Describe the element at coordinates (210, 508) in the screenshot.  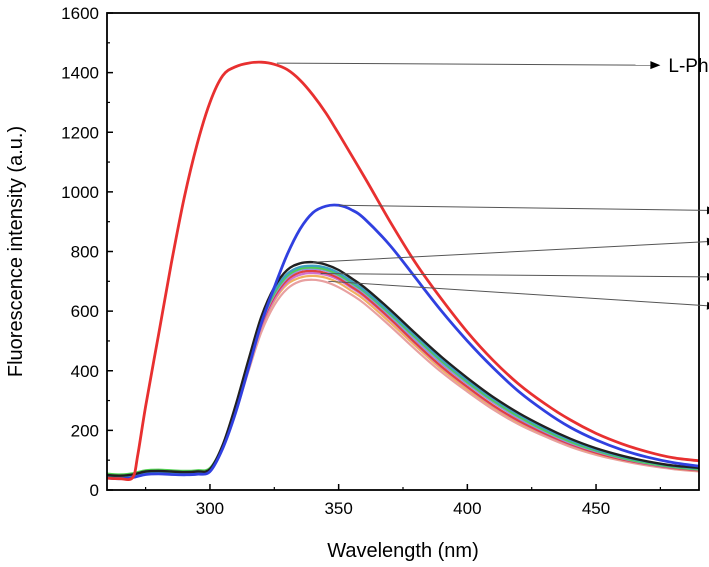
I see `x-tick-label: 300` at that location.